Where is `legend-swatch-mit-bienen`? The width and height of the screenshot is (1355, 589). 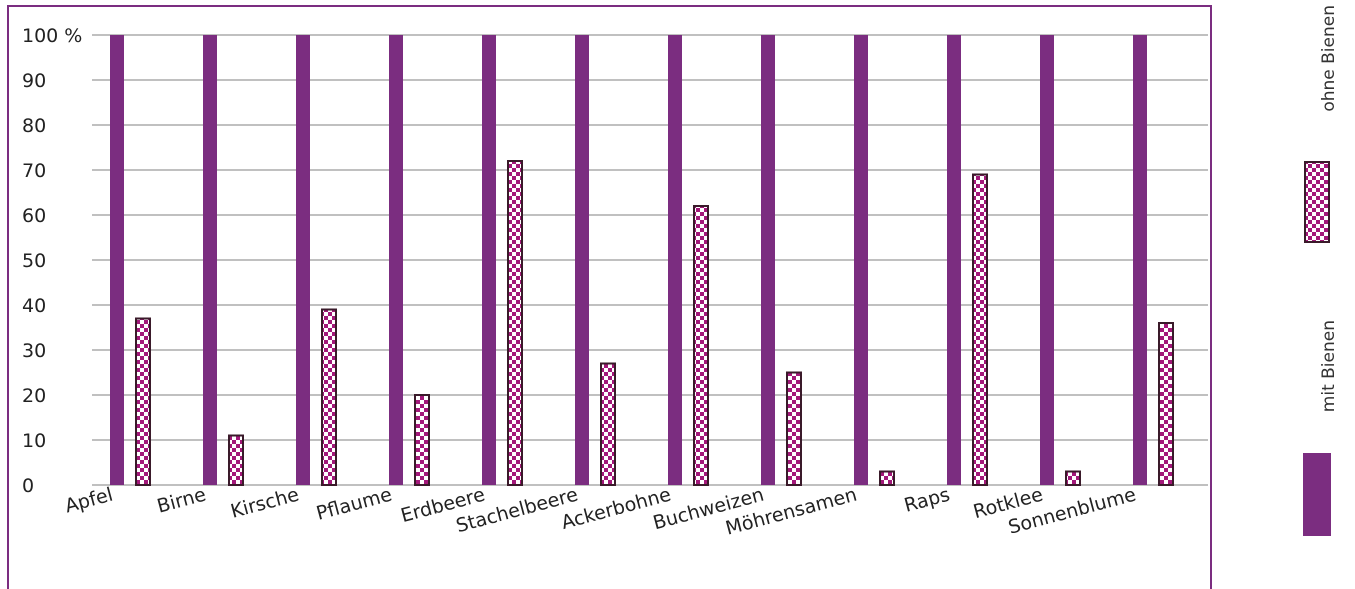 legend-swatch-mit-bienen is located at coordinates (1317, 494).